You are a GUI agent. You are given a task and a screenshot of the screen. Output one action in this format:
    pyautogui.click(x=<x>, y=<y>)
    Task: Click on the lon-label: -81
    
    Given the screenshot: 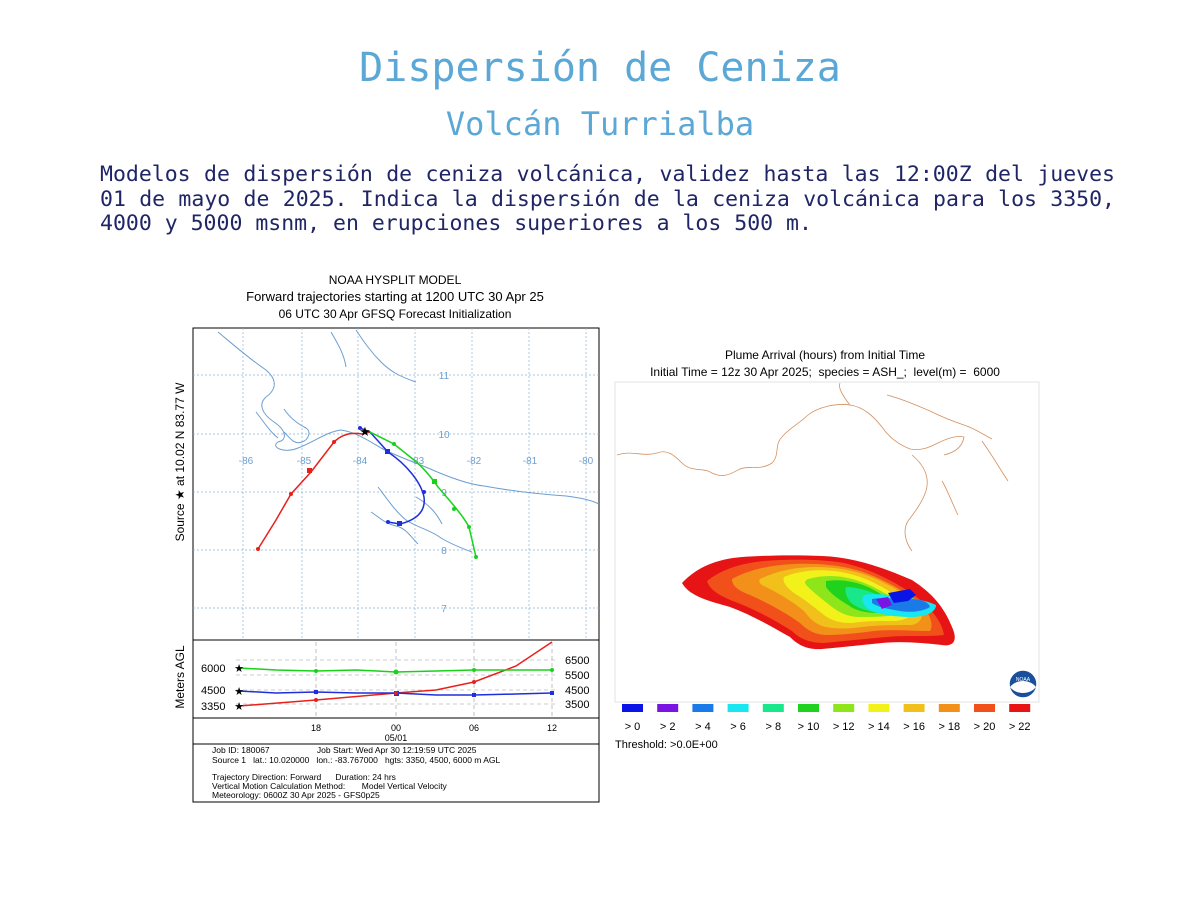 What is the action you would take?
    pyautogui.click(x=530, y=461)
    